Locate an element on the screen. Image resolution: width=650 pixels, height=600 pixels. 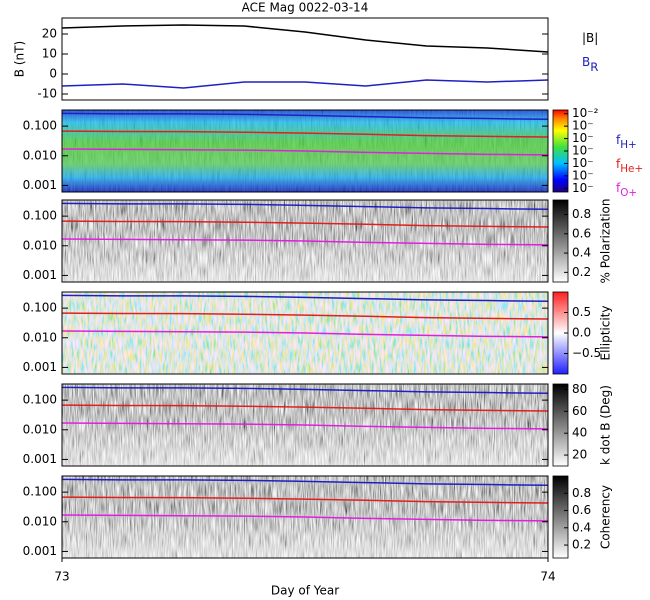
colorbar-label: Coherency is located at coordinates (606, 517).